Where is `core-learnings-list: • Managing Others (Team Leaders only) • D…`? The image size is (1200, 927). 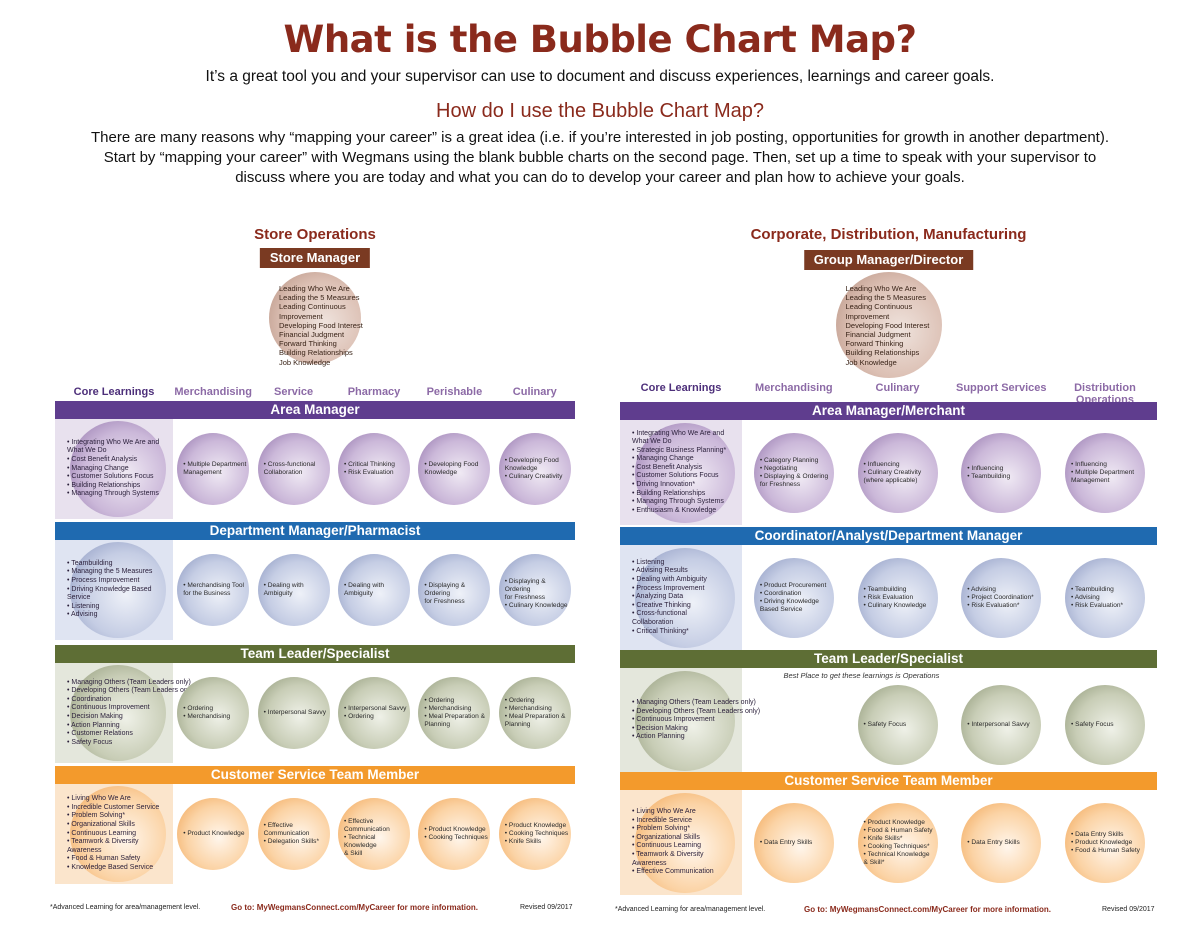
core-learnings-list: • Managing Others (Team Leaders only) • D… is located at coordinates (703, 720).